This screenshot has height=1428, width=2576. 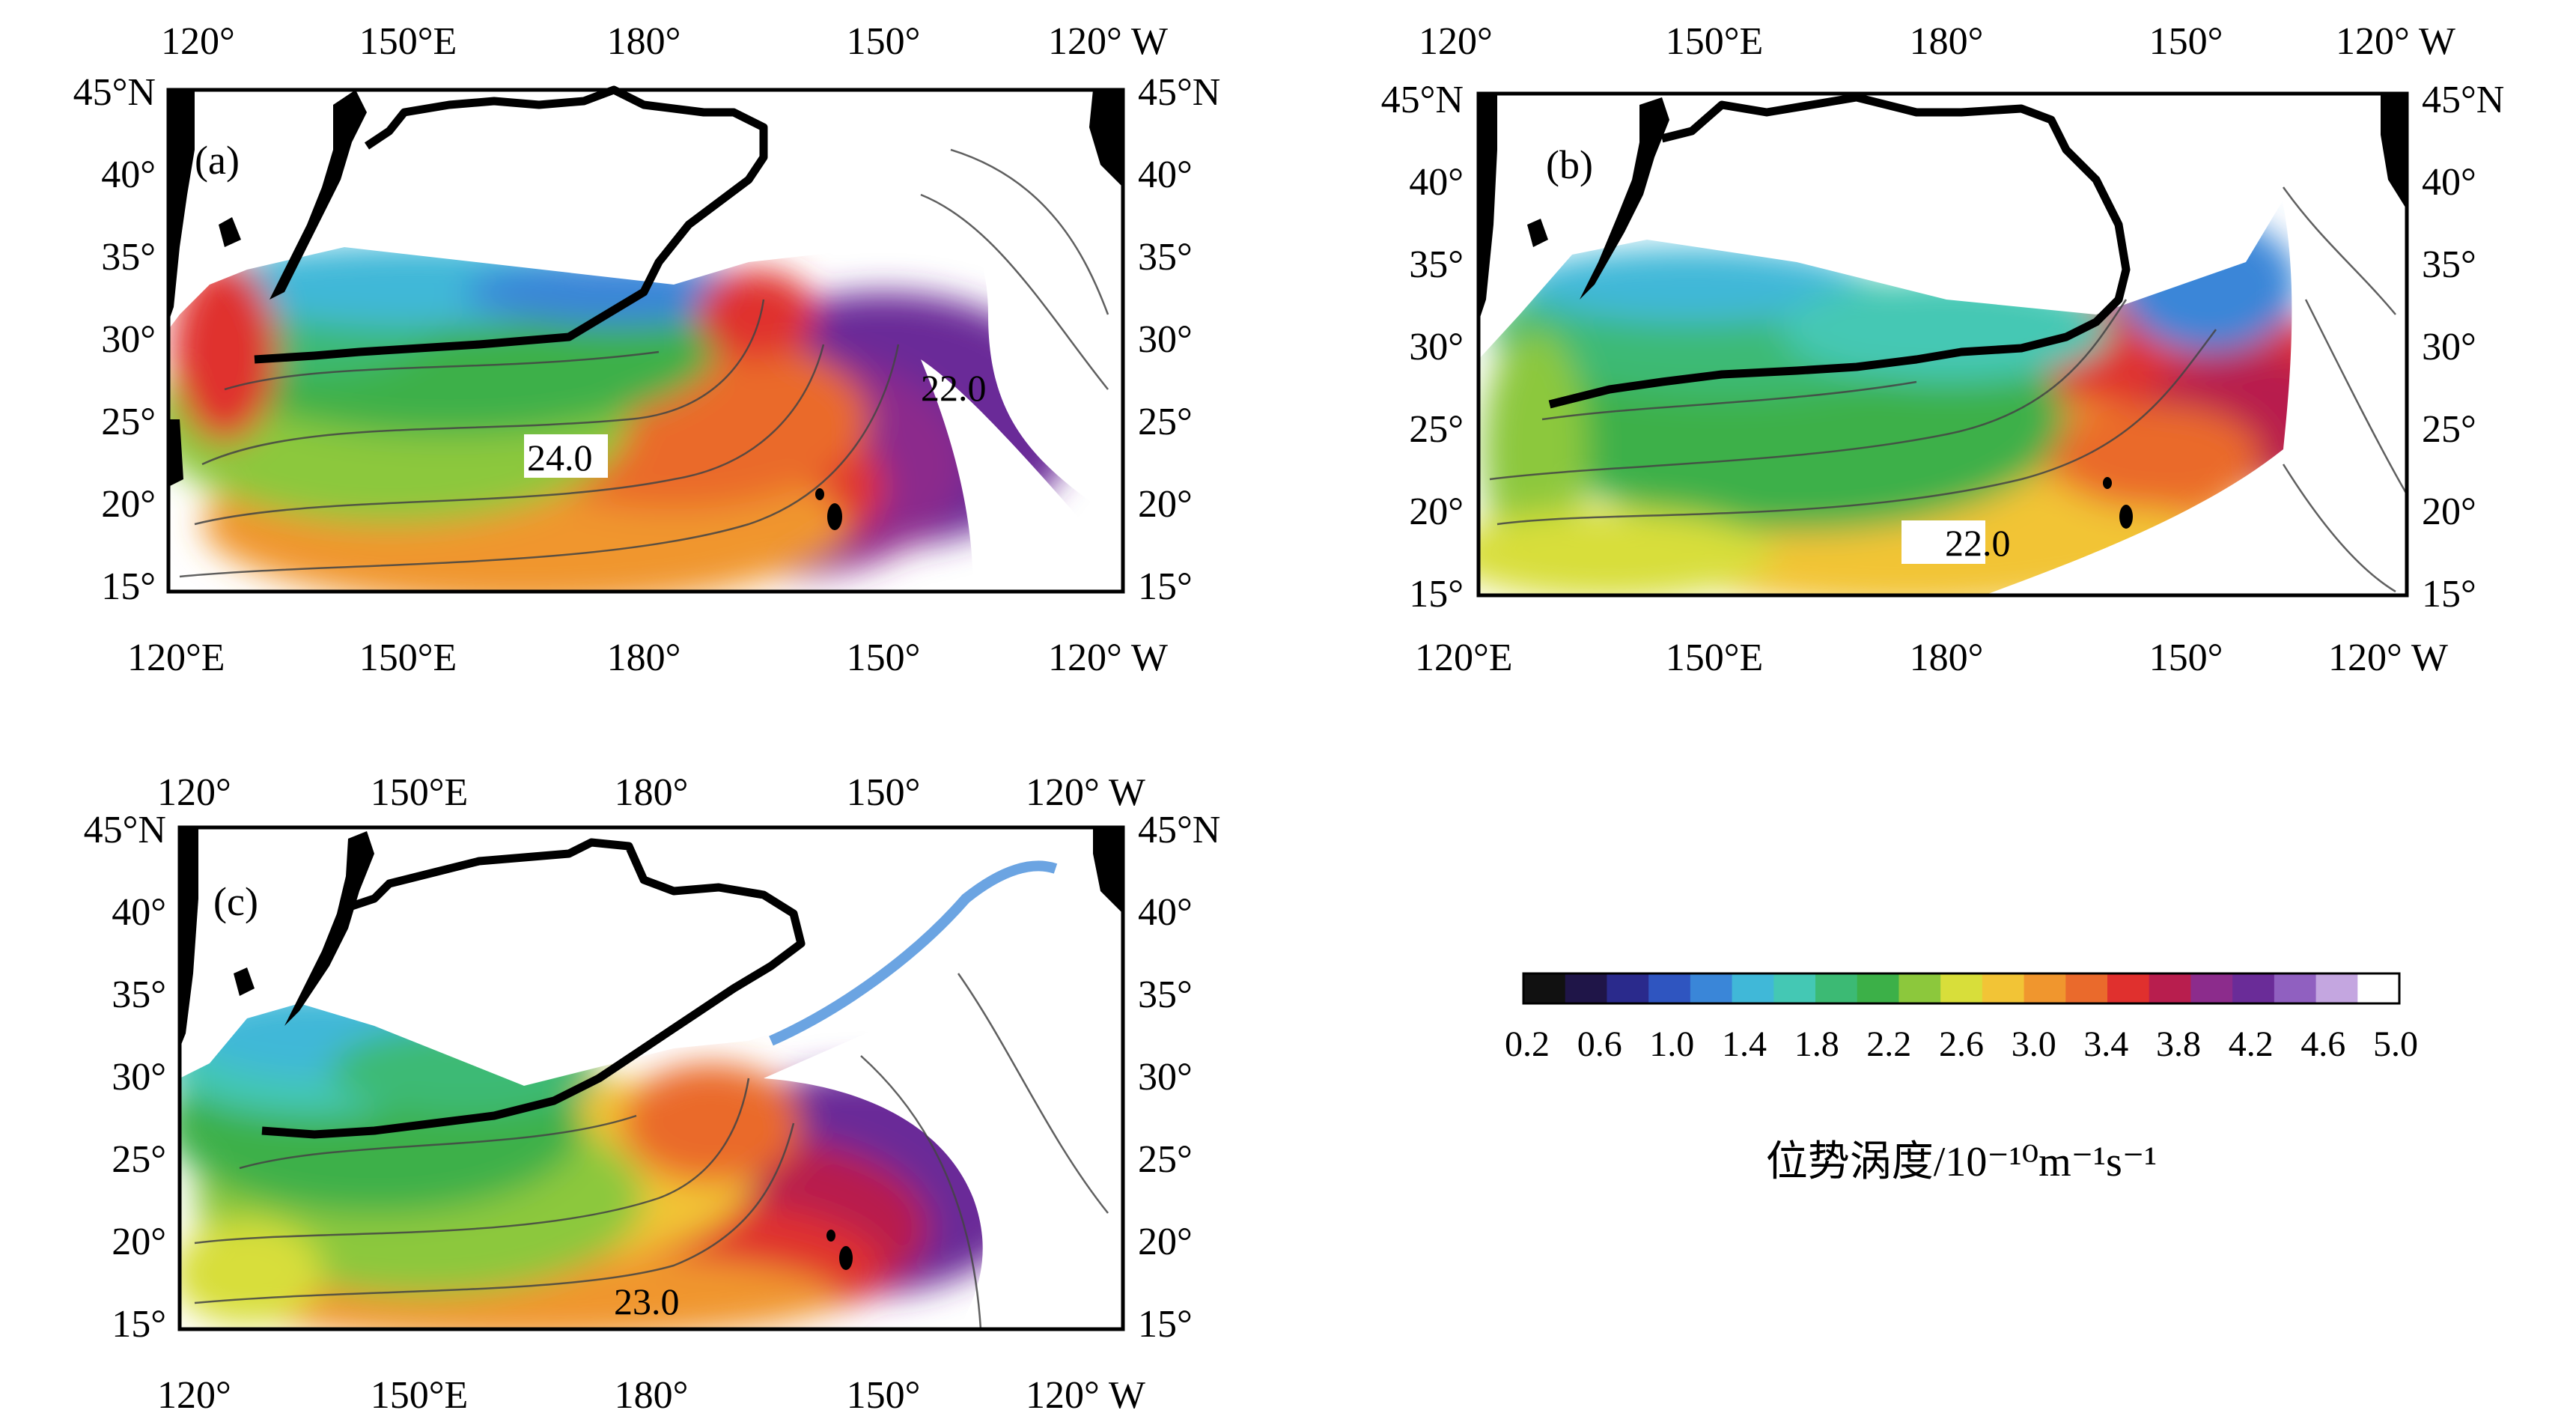 I want to click on tick-b-left-2: 35°, so click(x=1436, y=264).